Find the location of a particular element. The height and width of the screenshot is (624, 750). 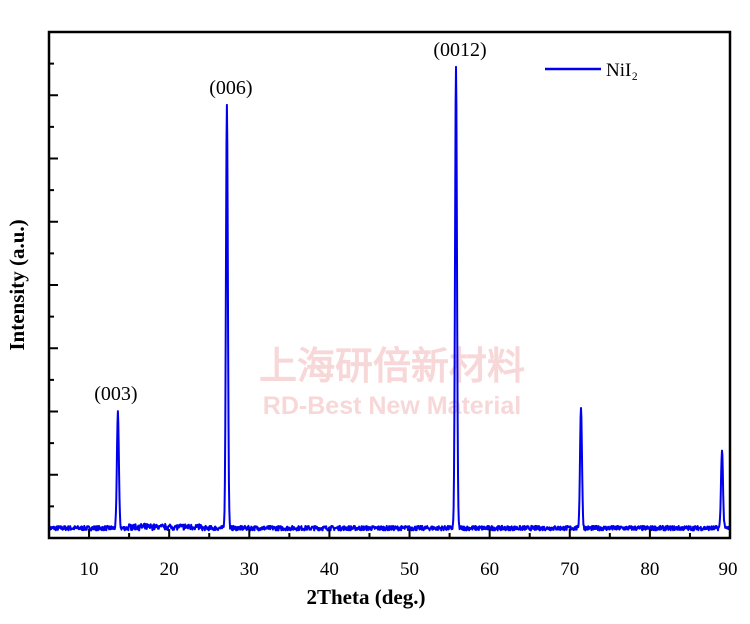

watermark-english: RD-Best New Material is located at coordinates (392, 406).